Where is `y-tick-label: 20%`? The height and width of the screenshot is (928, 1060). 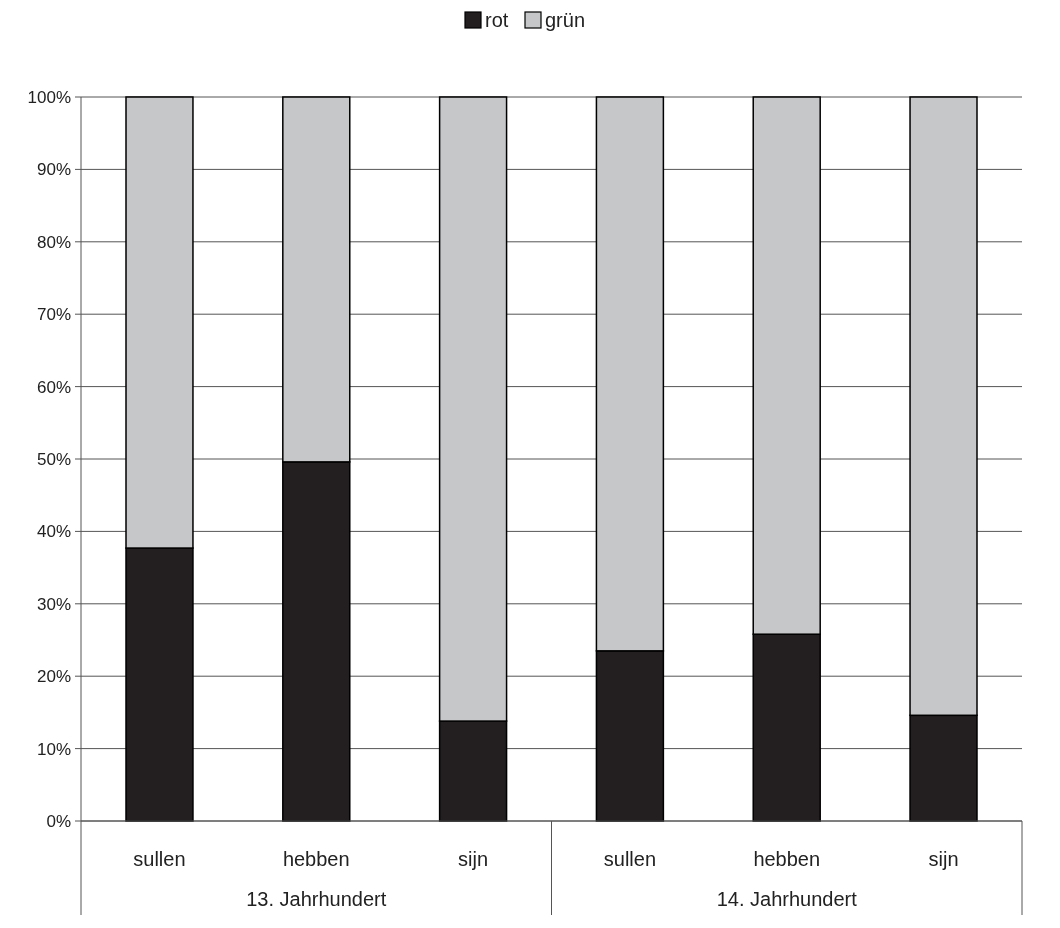
y-tick-label: 20% is located at coordinates (53, 677).